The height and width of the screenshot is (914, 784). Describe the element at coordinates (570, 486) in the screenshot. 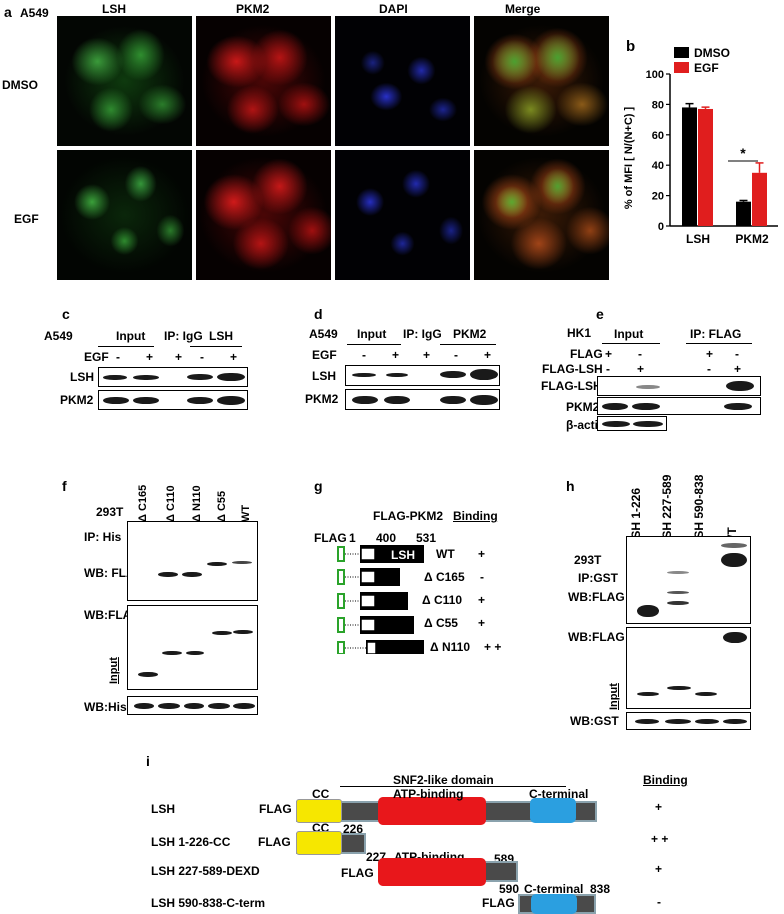

I see `panel-letter-h: h` at that location.